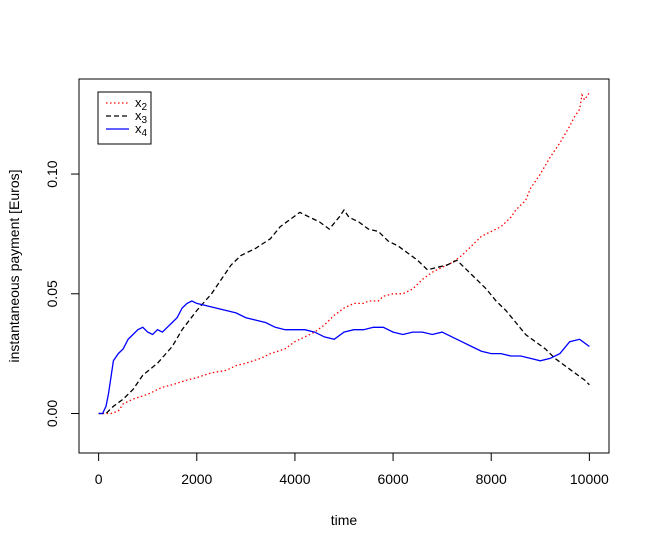  I want to click on y-tick-label: 0.05, so click(52, 293).